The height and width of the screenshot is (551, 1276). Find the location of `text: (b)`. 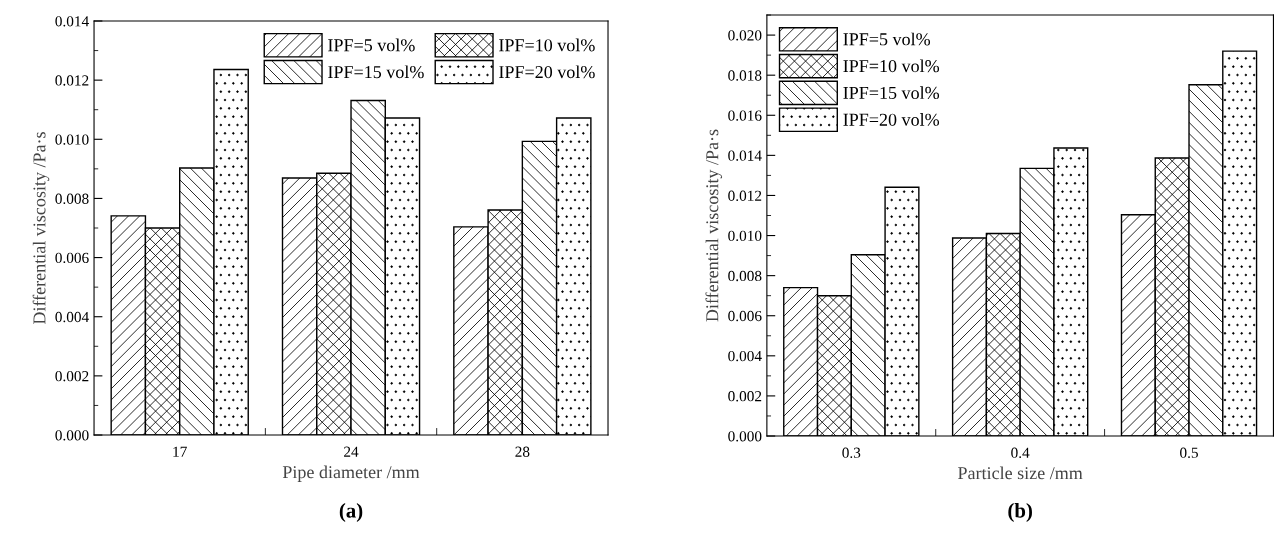

text: (b) is located at coordinates (1020, 512).